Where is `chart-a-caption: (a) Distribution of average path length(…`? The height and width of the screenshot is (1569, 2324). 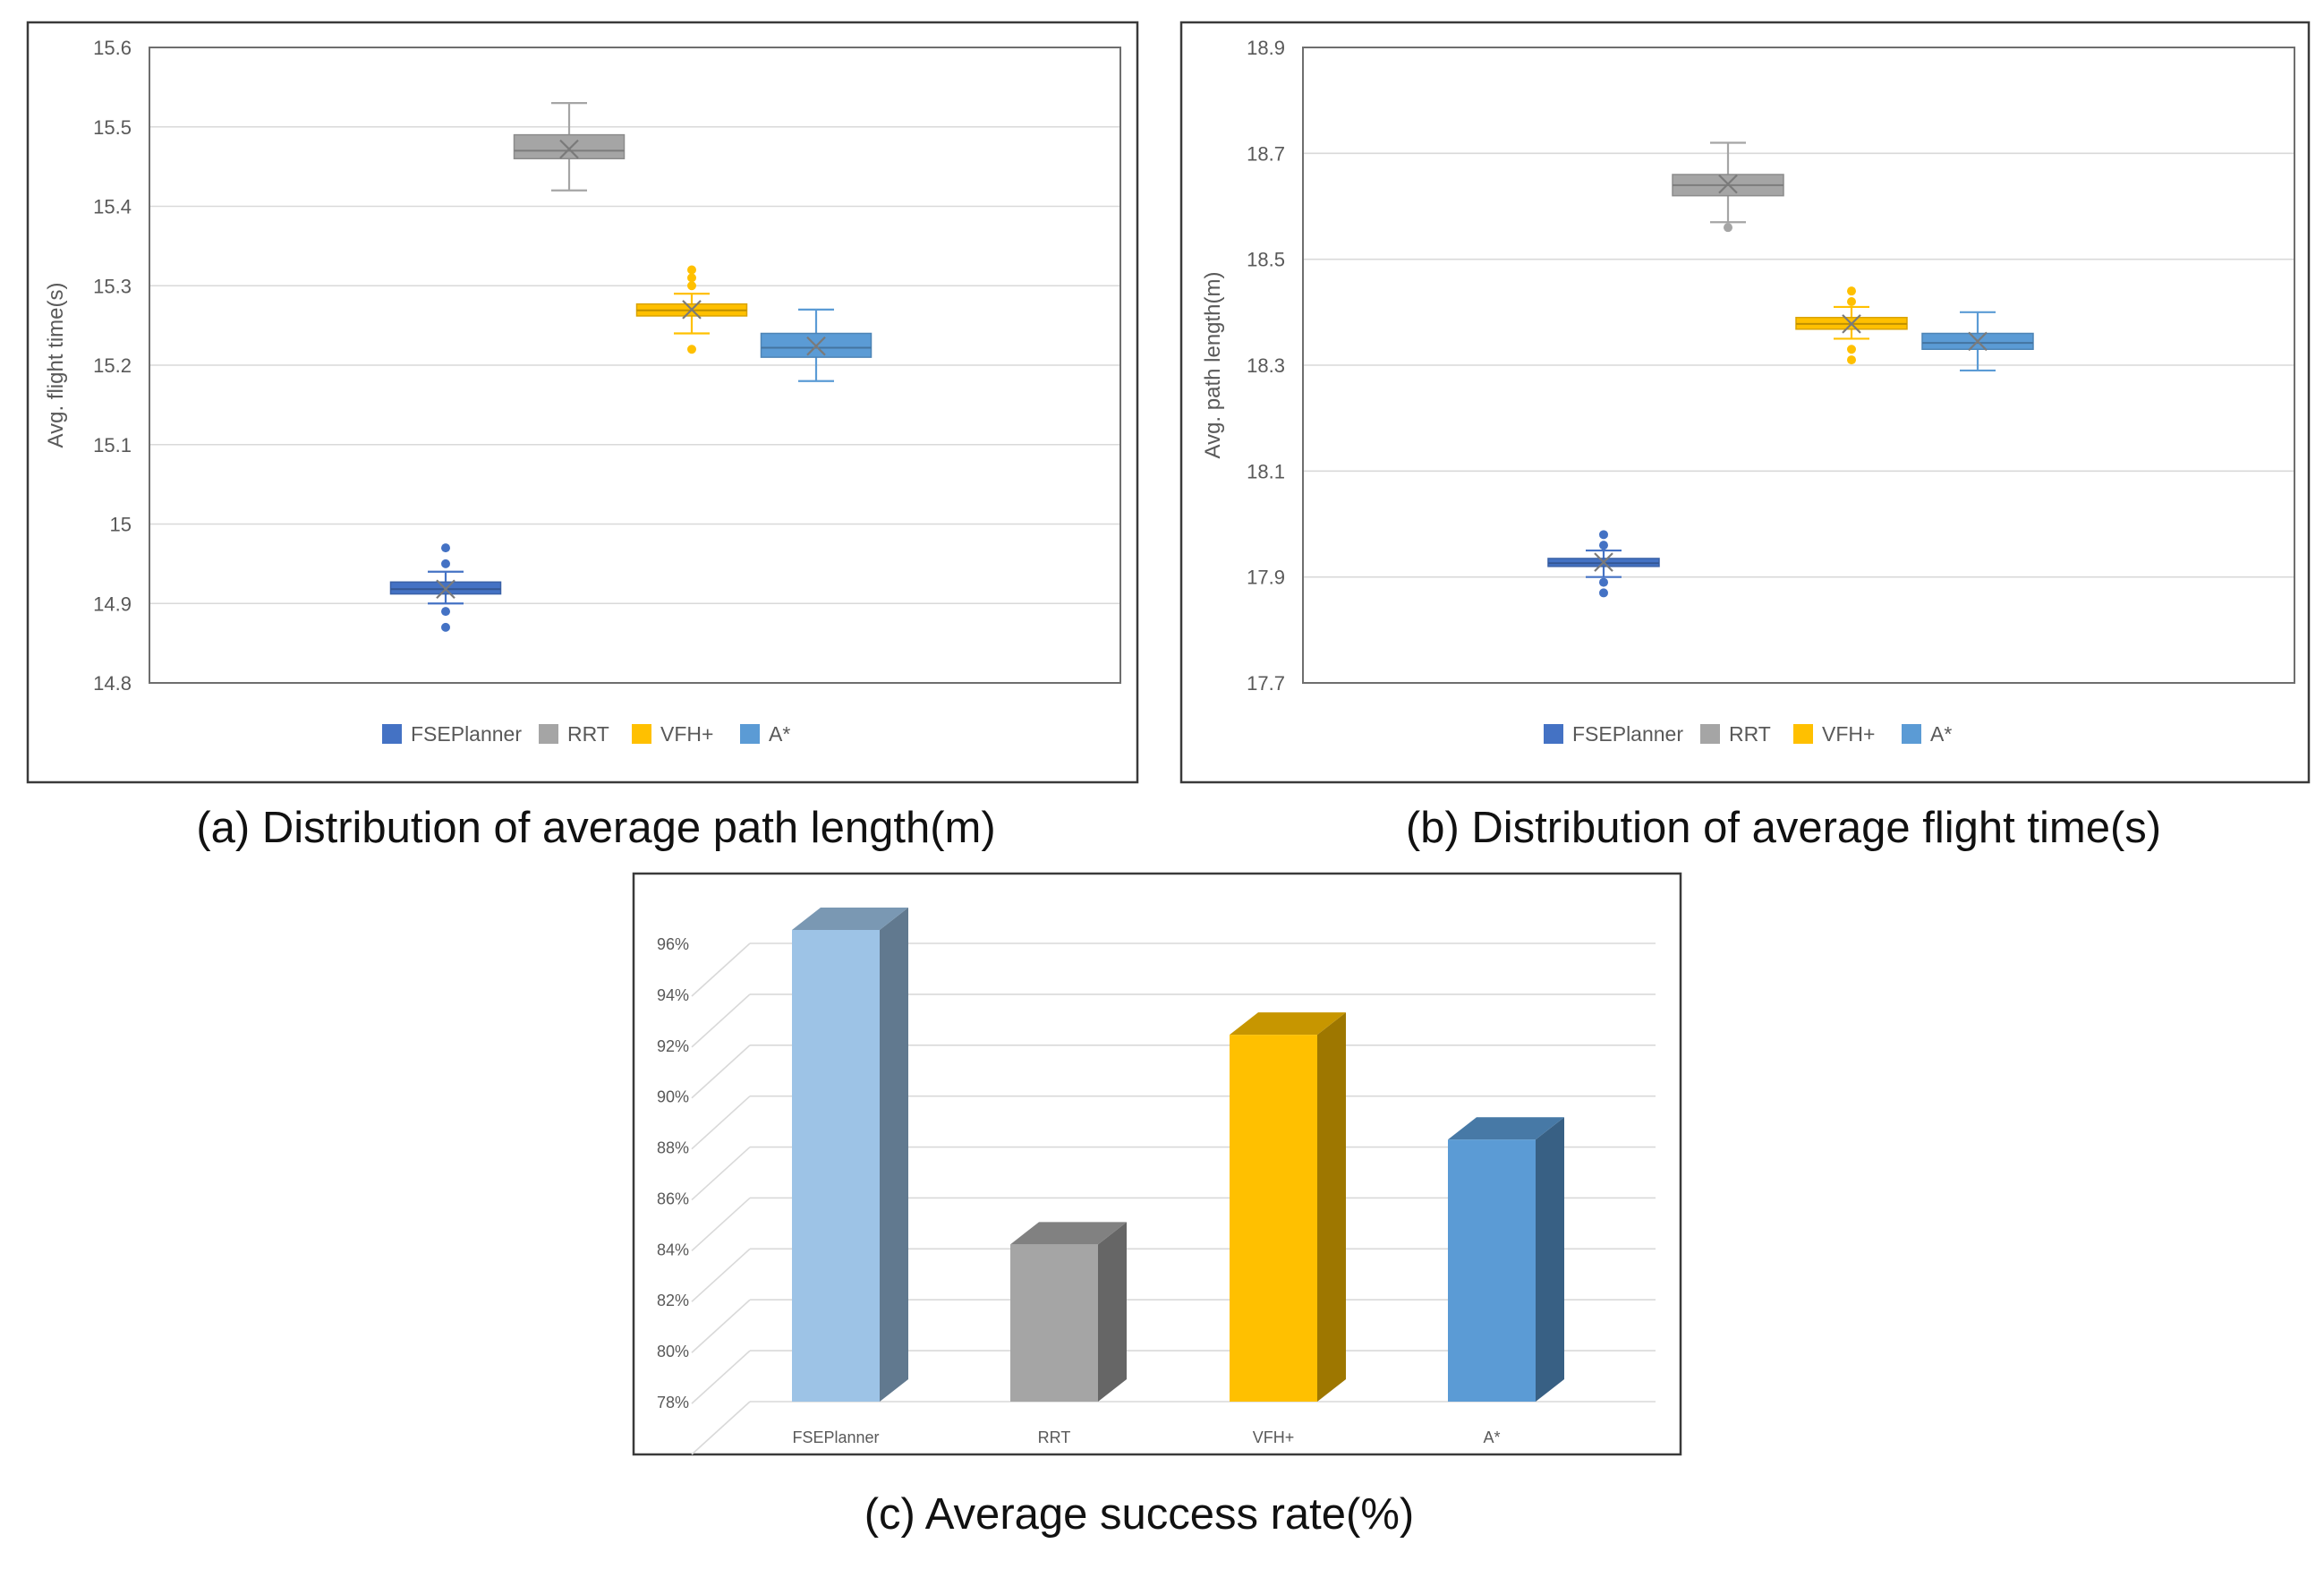
chart-a-caption: (a) Distribution of average path length(… is located at coordinates (595, 828).